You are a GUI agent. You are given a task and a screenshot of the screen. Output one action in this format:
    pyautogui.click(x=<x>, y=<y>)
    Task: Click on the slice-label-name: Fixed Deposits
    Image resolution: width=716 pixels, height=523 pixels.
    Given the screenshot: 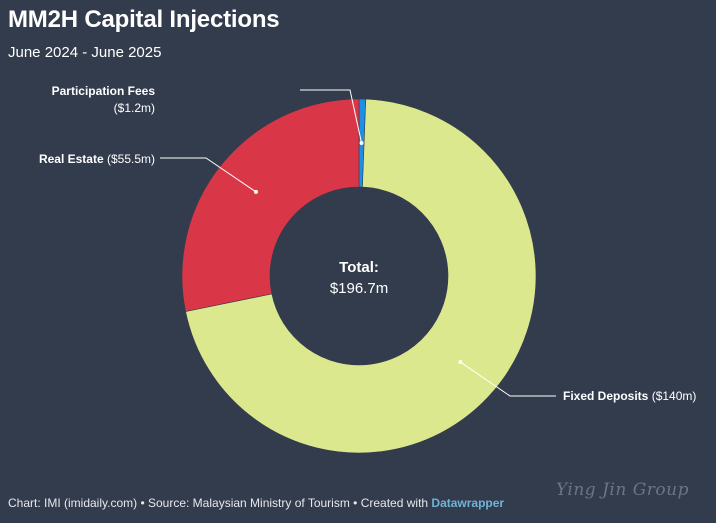 What is the action you would take?
    pyautogui.click(x=606, y=396)
    